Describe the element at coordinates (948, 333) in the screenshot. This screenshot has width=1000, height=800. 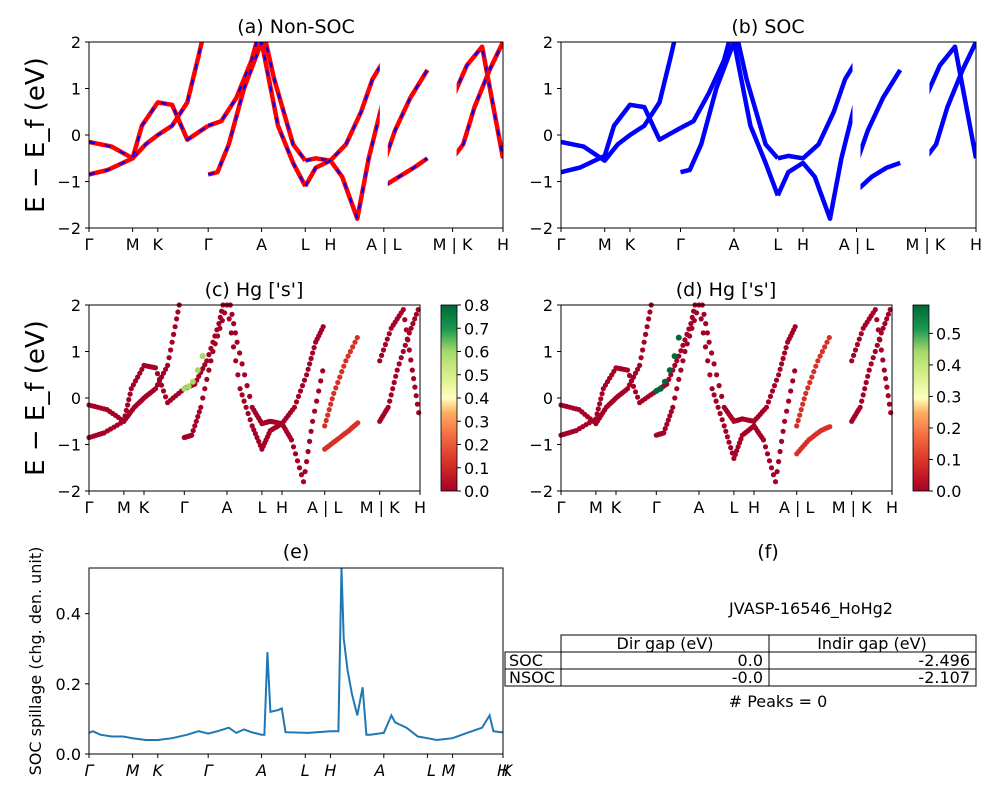
I see `colorbar-label: 0.5` at that location.